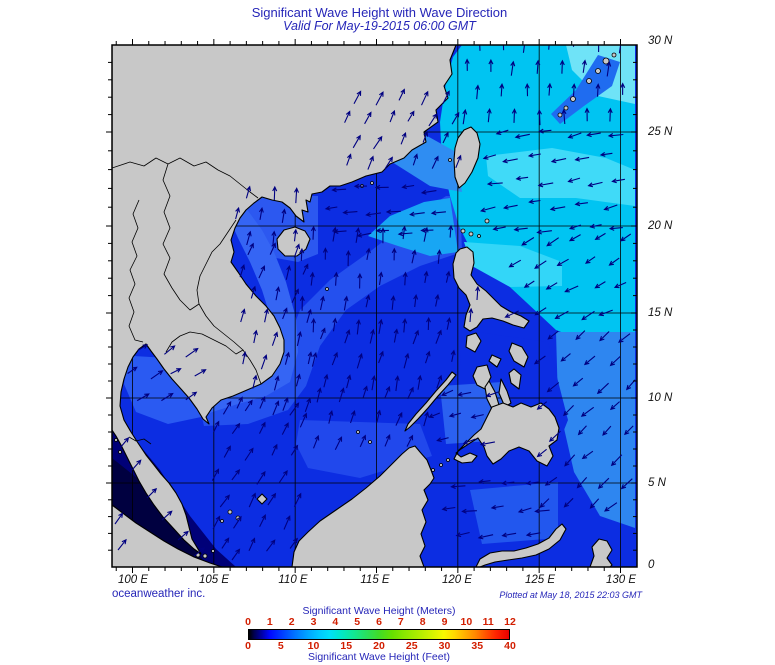  I want to click on land-taiwan, so click(467, 157).